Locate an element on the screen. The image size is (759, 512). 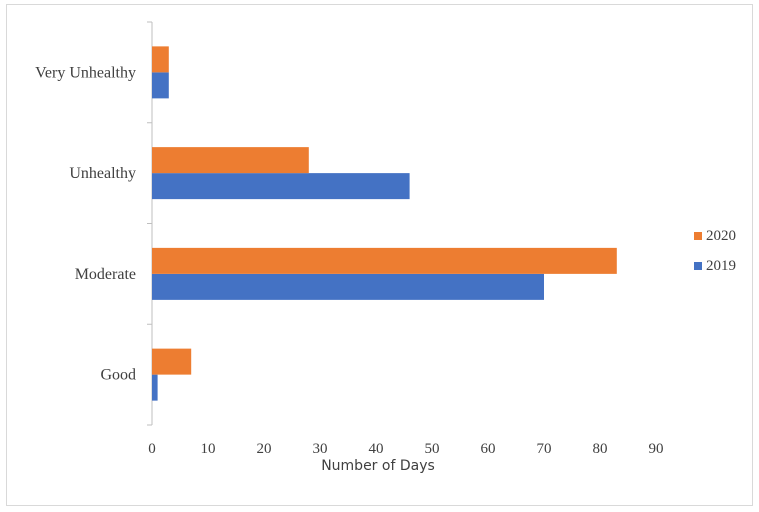
legend-label-2019: 2019 is located at coordinates (721, 266).